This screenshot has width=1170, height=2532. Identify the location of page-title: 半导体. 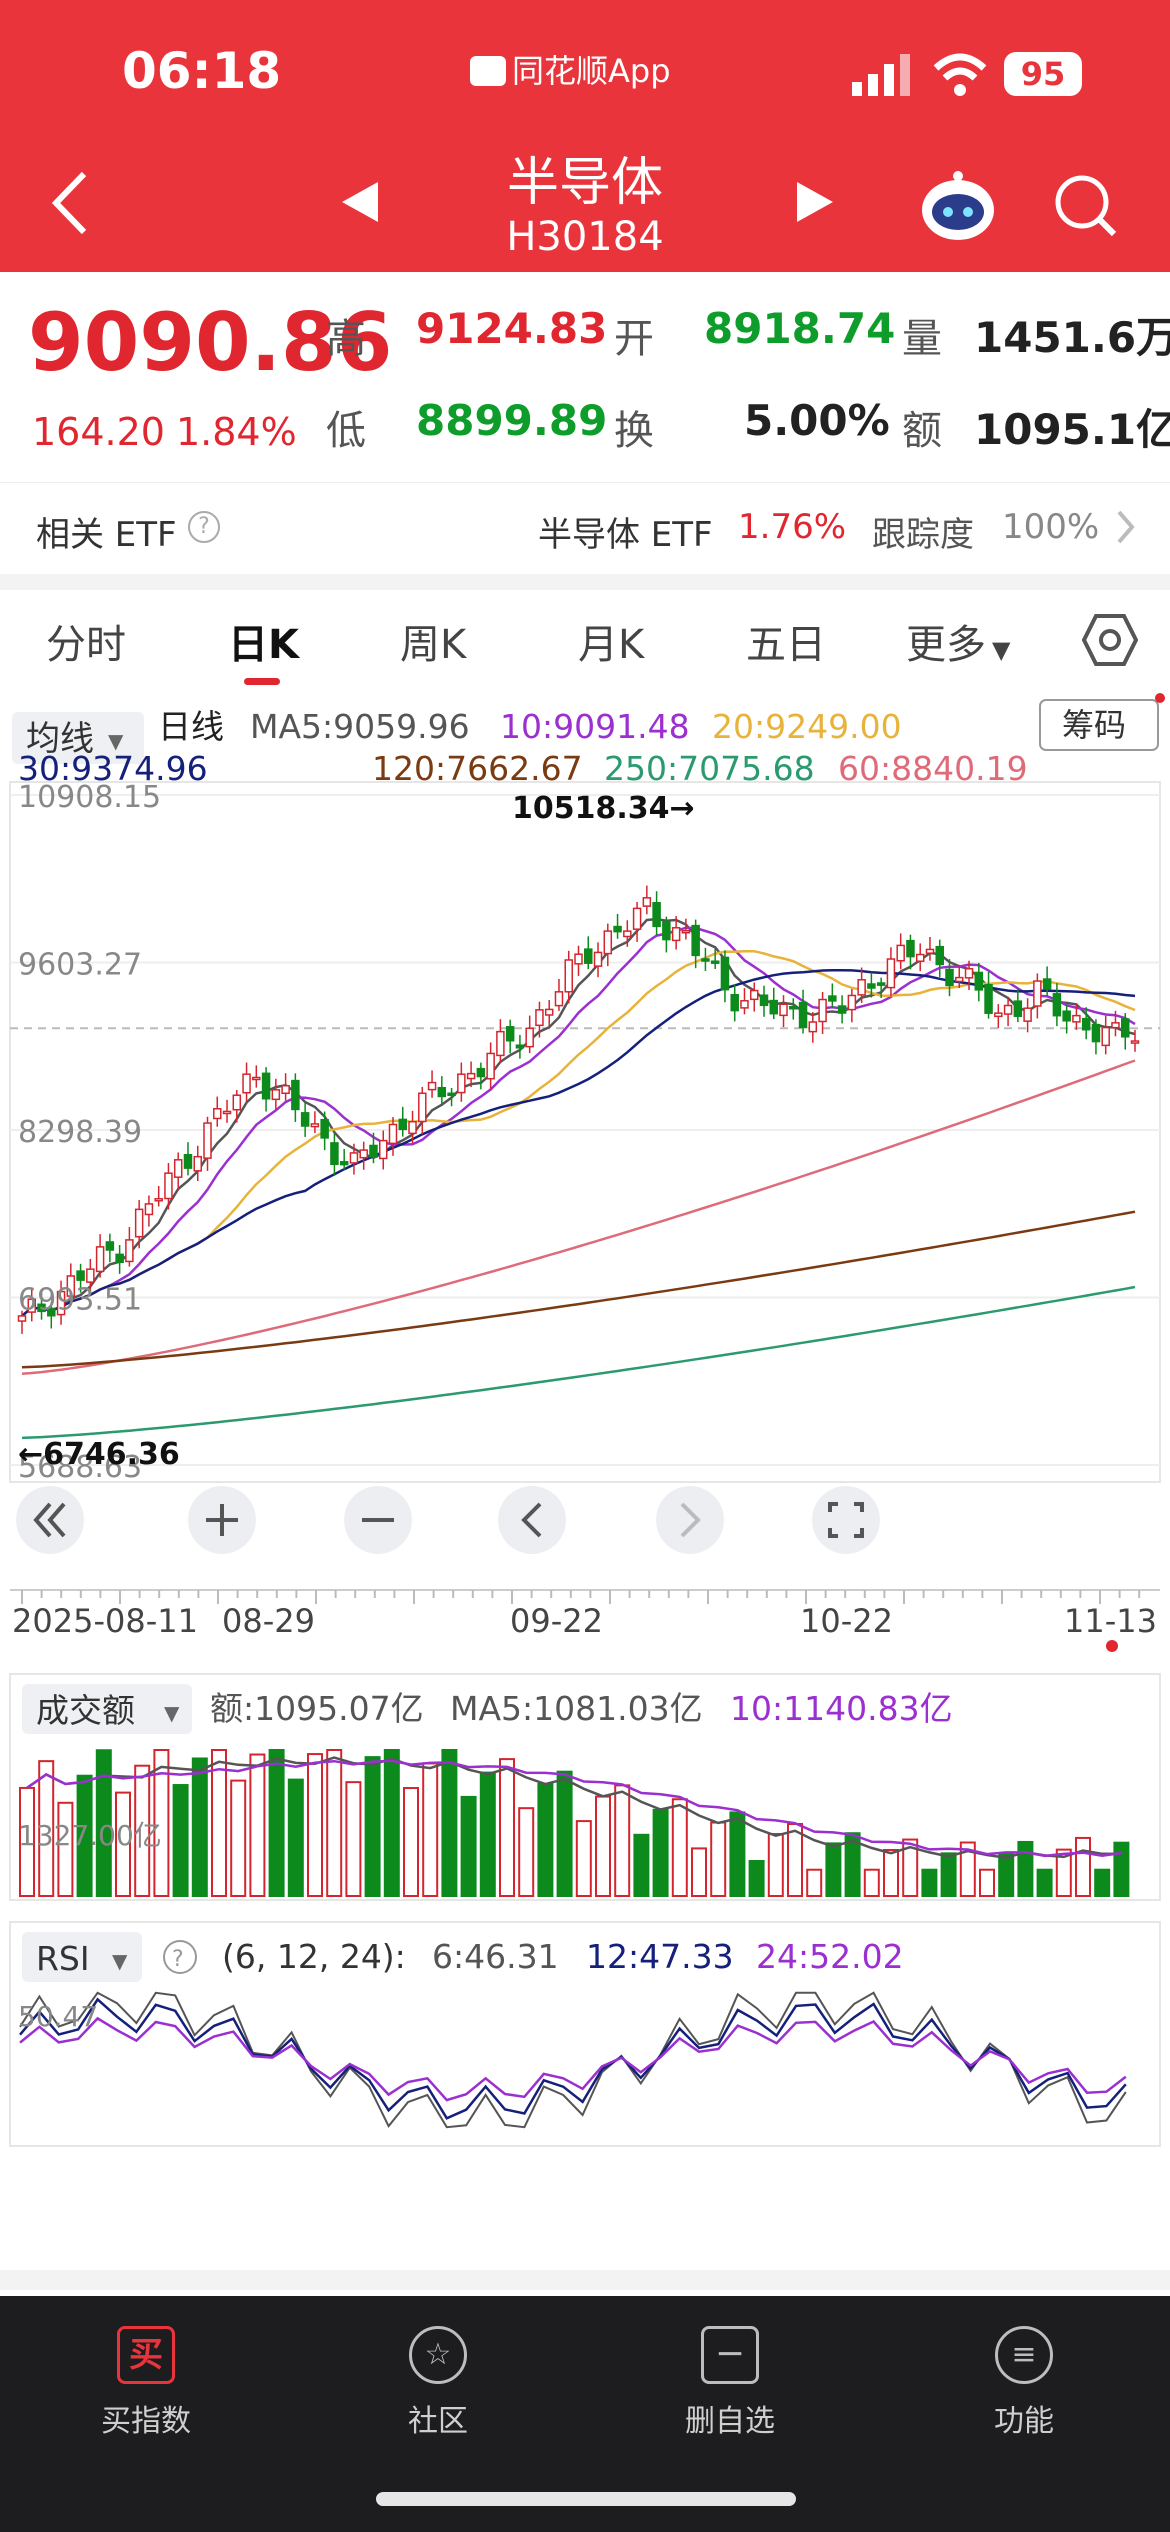
(584, 183).